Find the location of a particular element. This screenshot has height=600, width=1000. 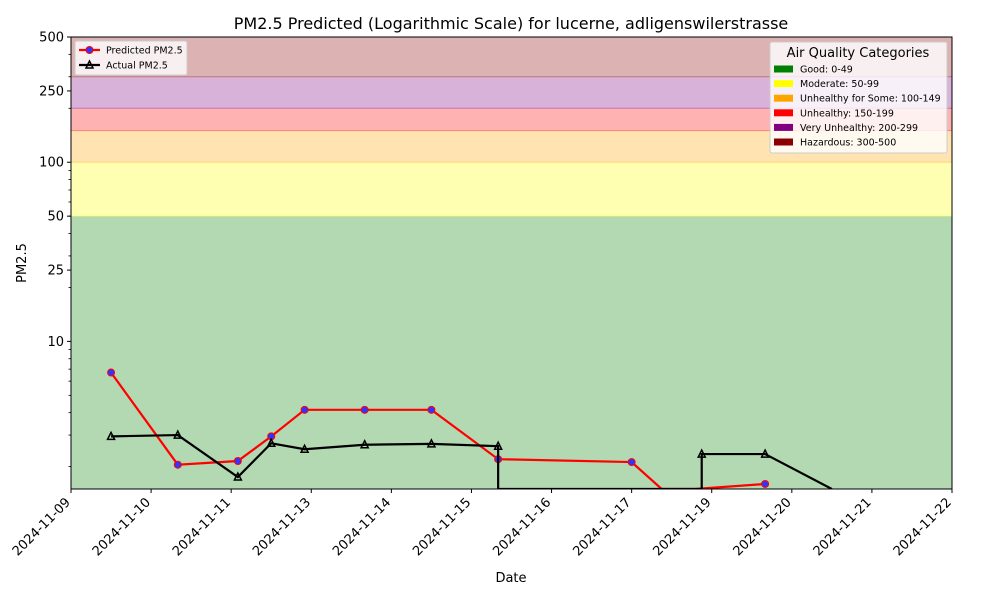

x-tick-label: 2024-11-21 is located at coordinates (843, 527).